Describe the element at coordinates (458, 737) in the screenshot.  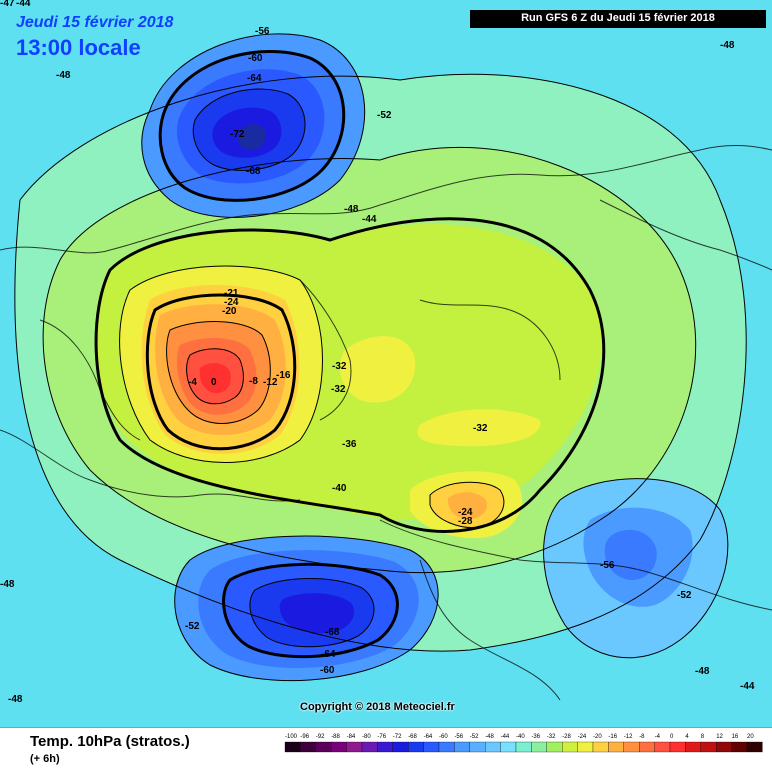
I see `legend-tick-label: -56` at that location.